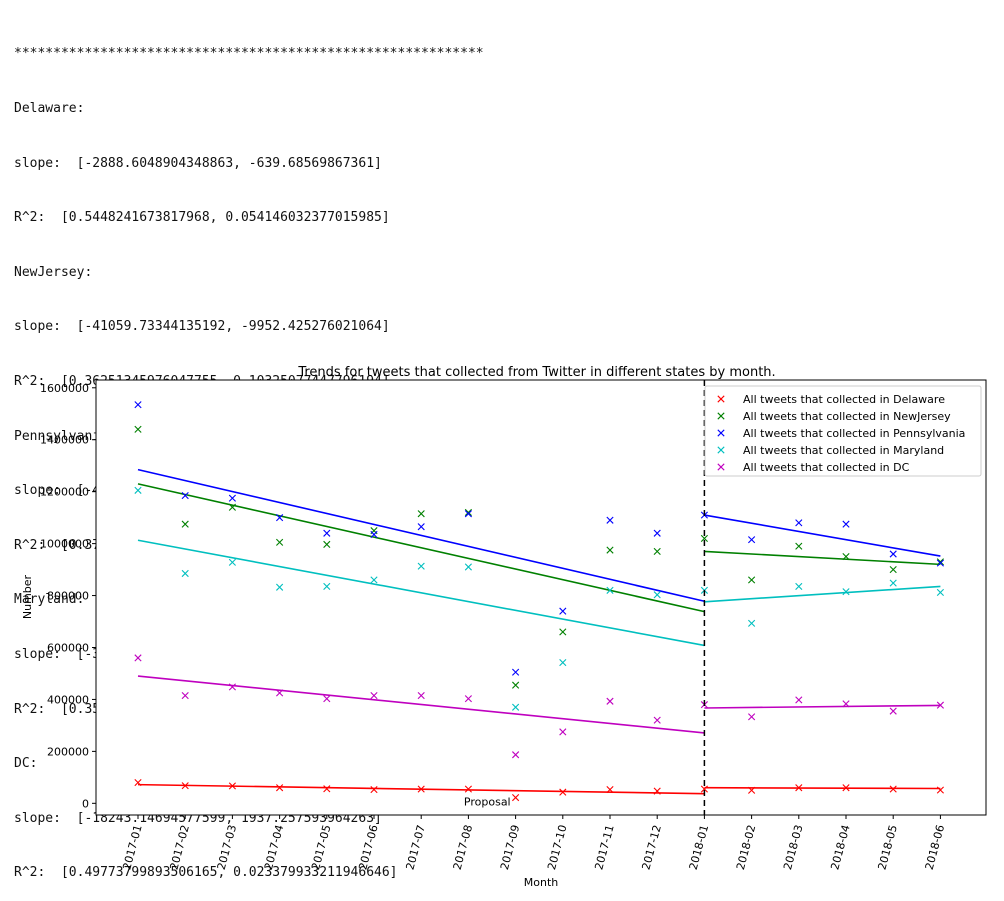  I want to click on x-tick-label: 2017-09, so click(510, 847).